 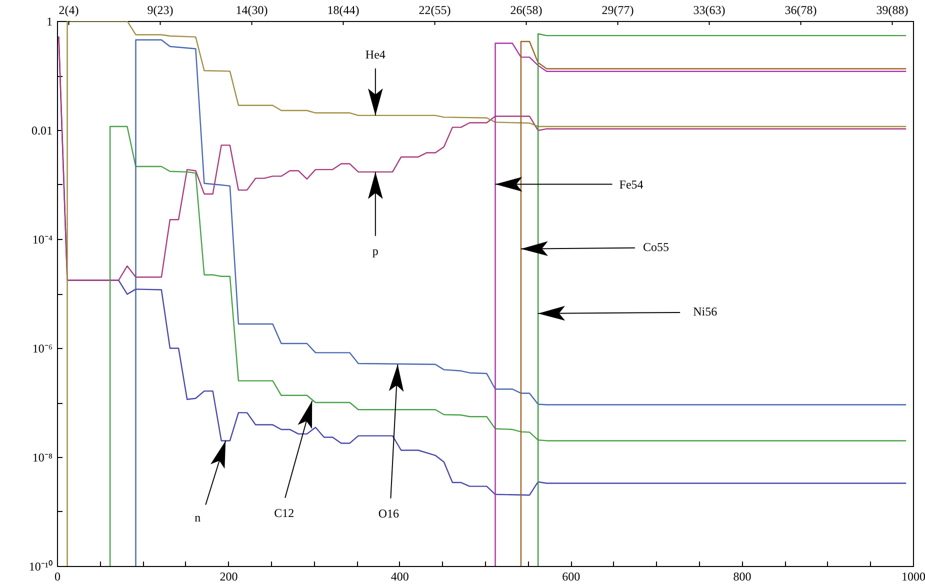 I want to click on y-tick-label: 10⁻⁸, so click(x=42, y=457).